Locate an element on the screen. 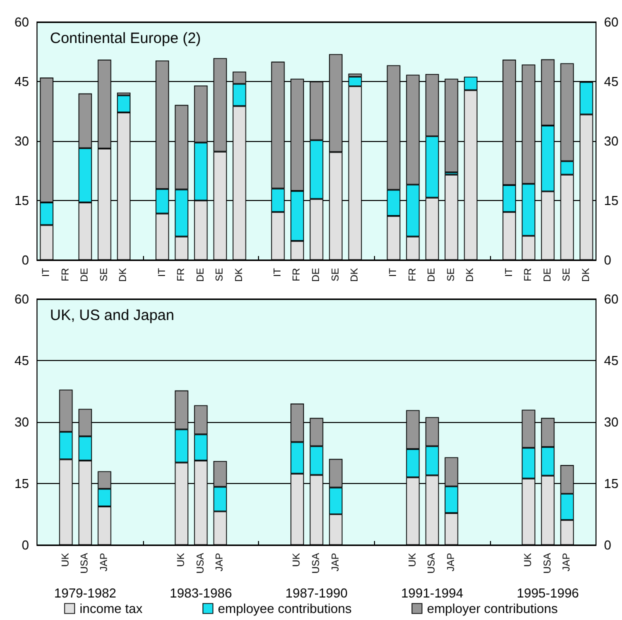 The height and width of the screenshot is (620, 622). text: 1987-1990 is located at coordinates (316, 593).